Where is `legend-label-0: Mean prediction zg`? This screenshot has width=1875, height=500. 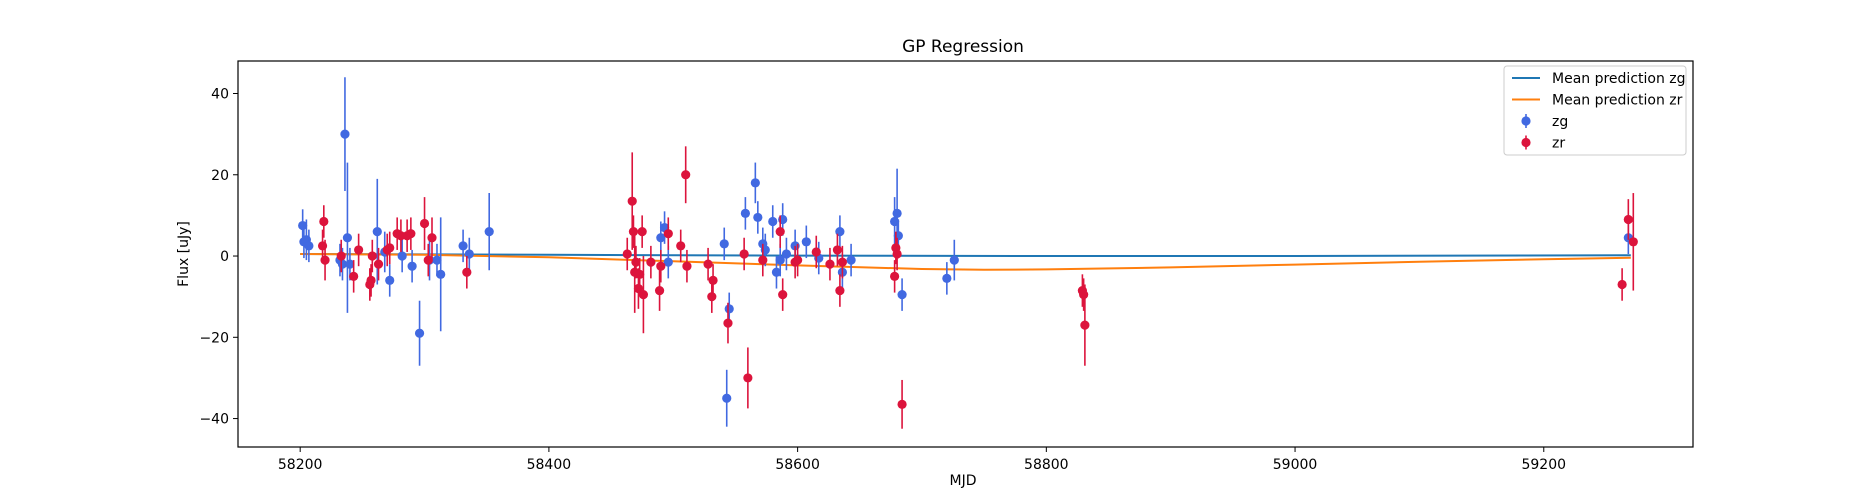
legend-label-0: Mean prediction zg is located at coordinates (1619, 79).